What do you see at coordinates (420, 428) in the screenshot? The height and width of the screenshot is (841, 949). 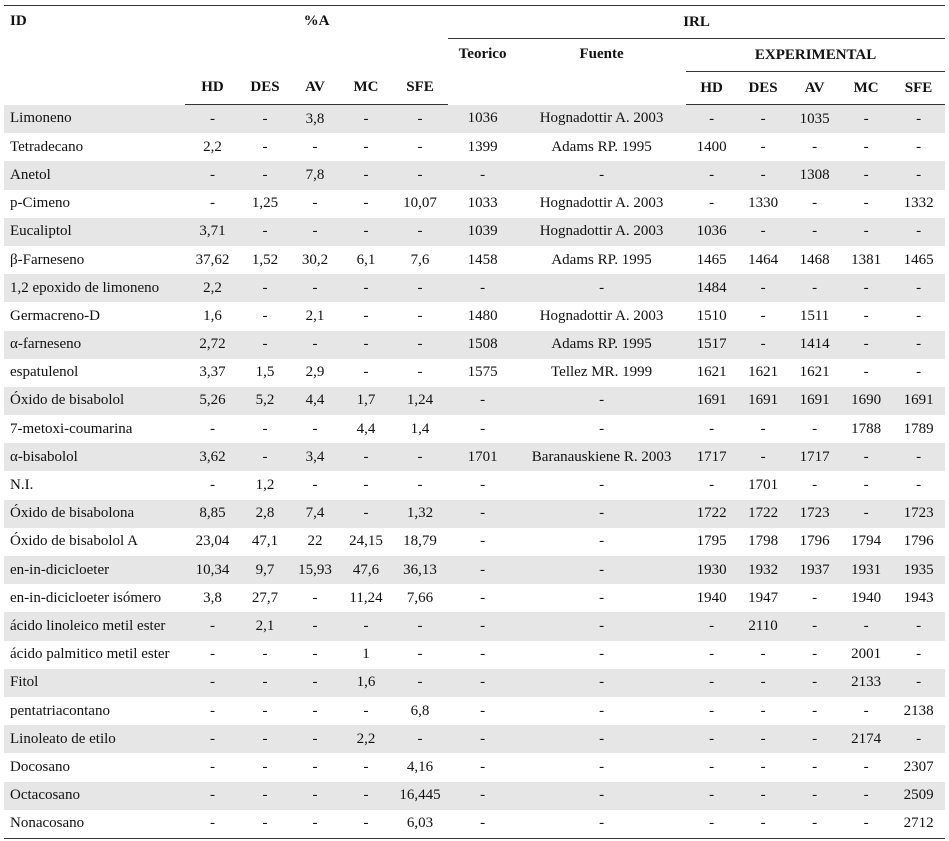 I see `table-cell: 1,4` at bounding box center [420, 428].